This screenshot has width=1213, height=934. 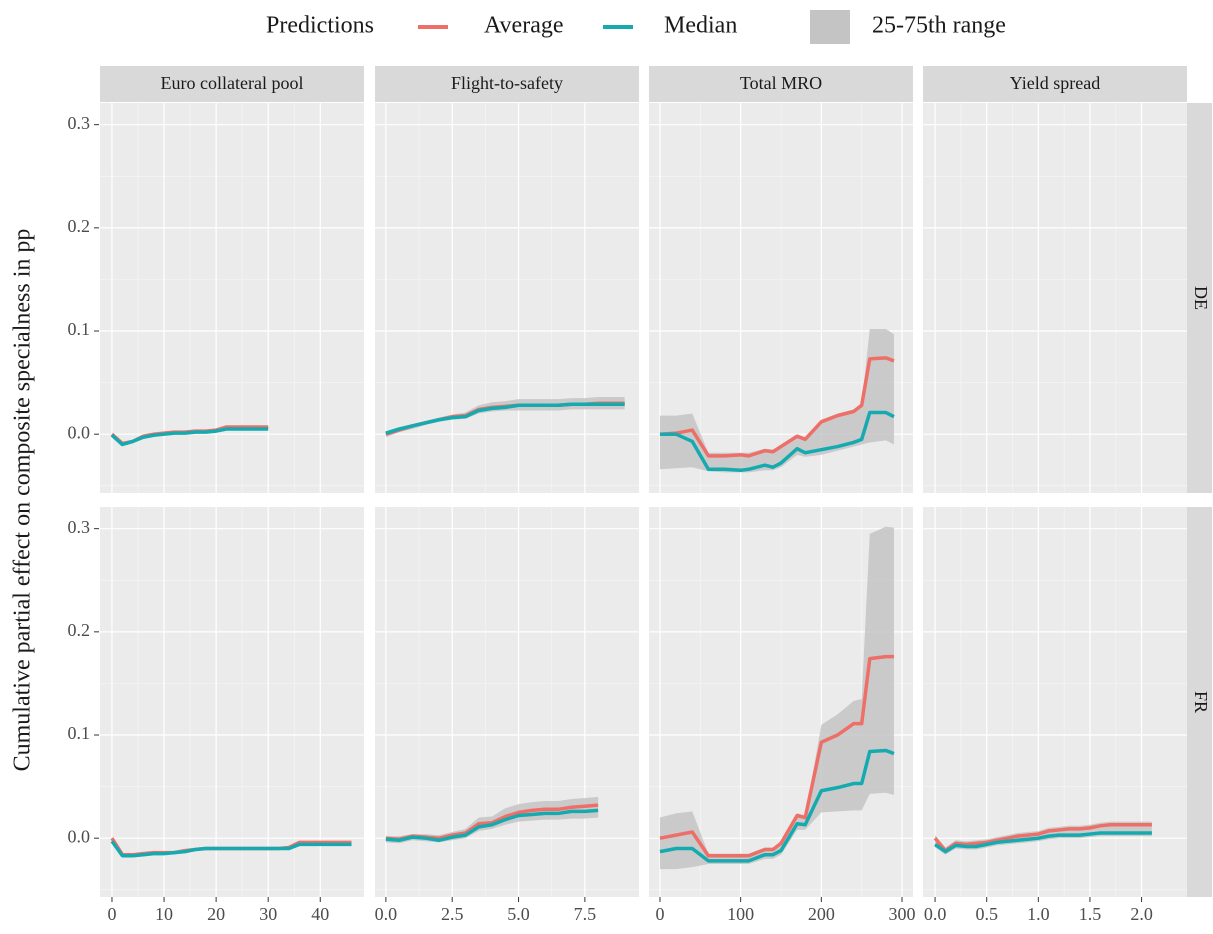 I want to click on x-tick-label: 30, so click(x=268, y=914).